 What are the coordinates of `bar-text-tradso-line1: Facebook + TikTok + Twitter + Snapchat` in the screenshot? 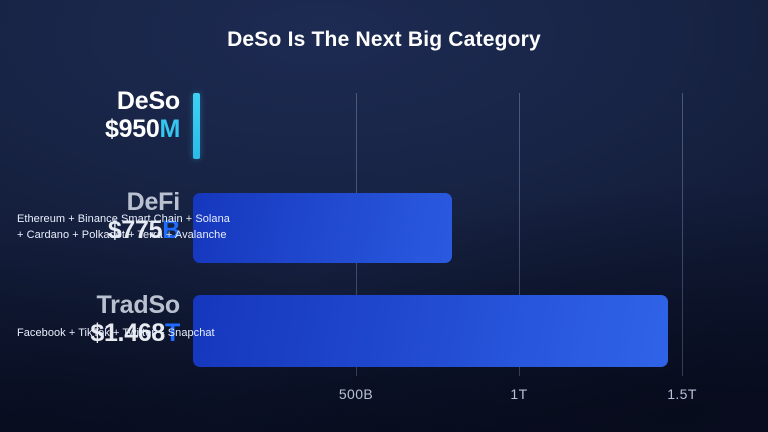 It's located at (116, 333).